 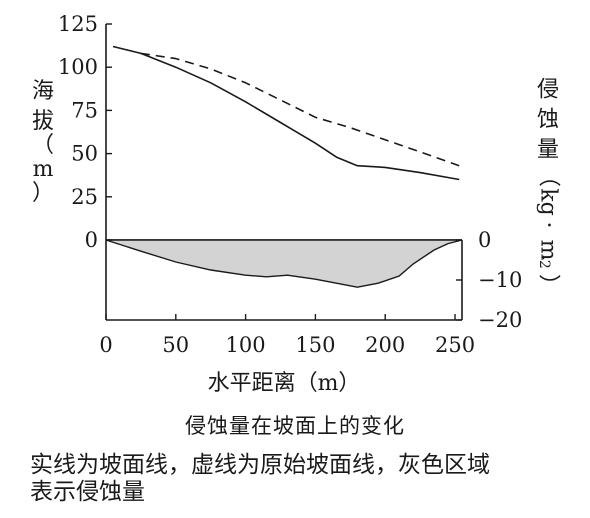 I want to click on y-right-title-char: 侵, so click(x=548, y=90).